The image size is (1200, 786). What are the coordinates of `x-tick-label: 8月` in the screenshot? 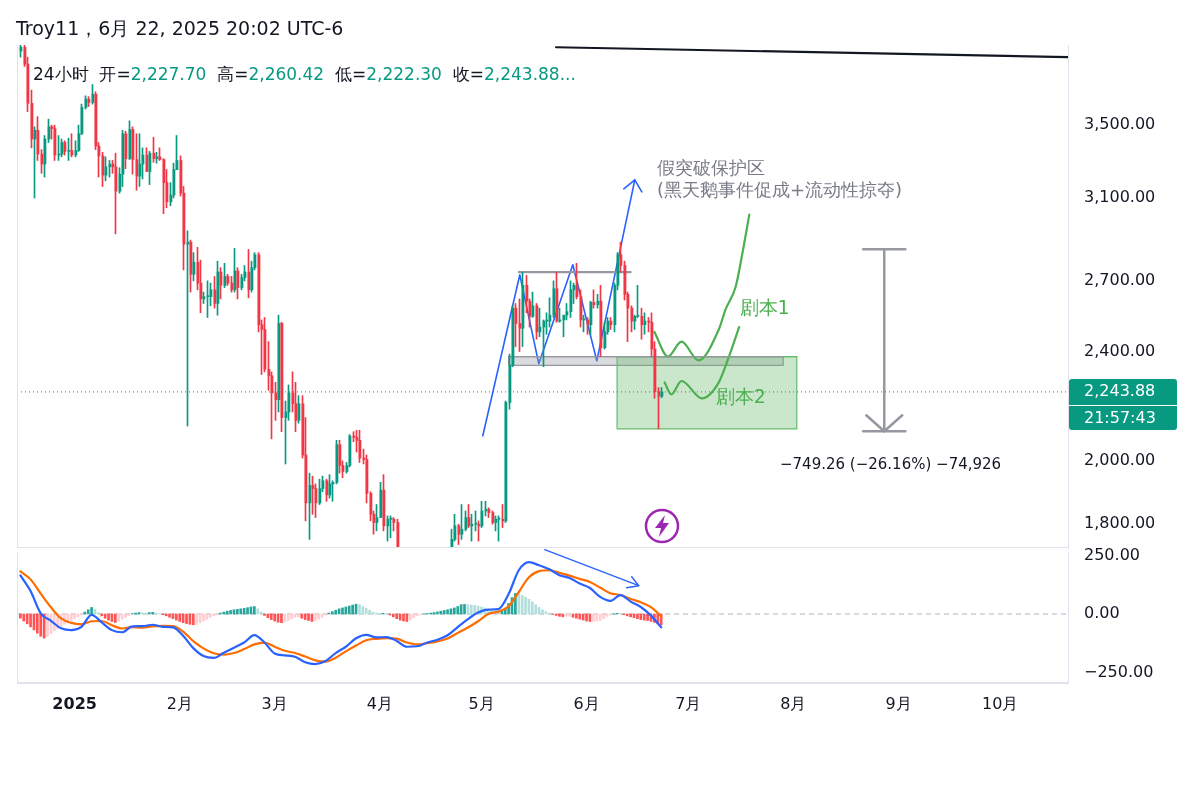 It's located at (793, 703).